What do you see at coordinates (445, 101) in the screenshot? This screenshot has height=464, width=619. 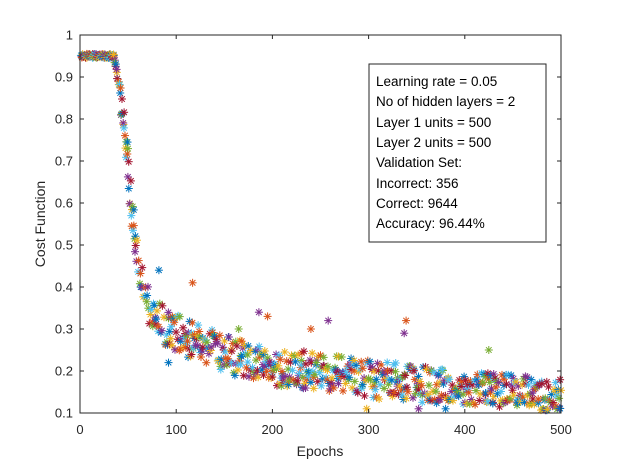 I see `annotation-hidden-layers: No of hidden layers = 2` at bounding box center [445, 101].